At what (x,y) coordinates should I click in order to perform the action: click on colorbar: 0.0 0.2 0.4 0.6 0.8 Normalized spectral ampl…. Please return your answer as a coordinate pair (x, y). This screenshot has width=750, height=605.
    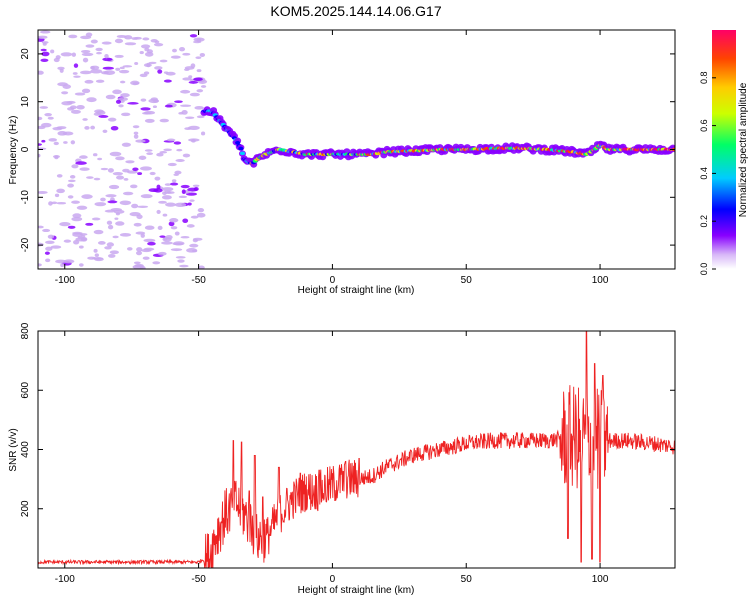
    Looking at the image, I should click on (724, 152).